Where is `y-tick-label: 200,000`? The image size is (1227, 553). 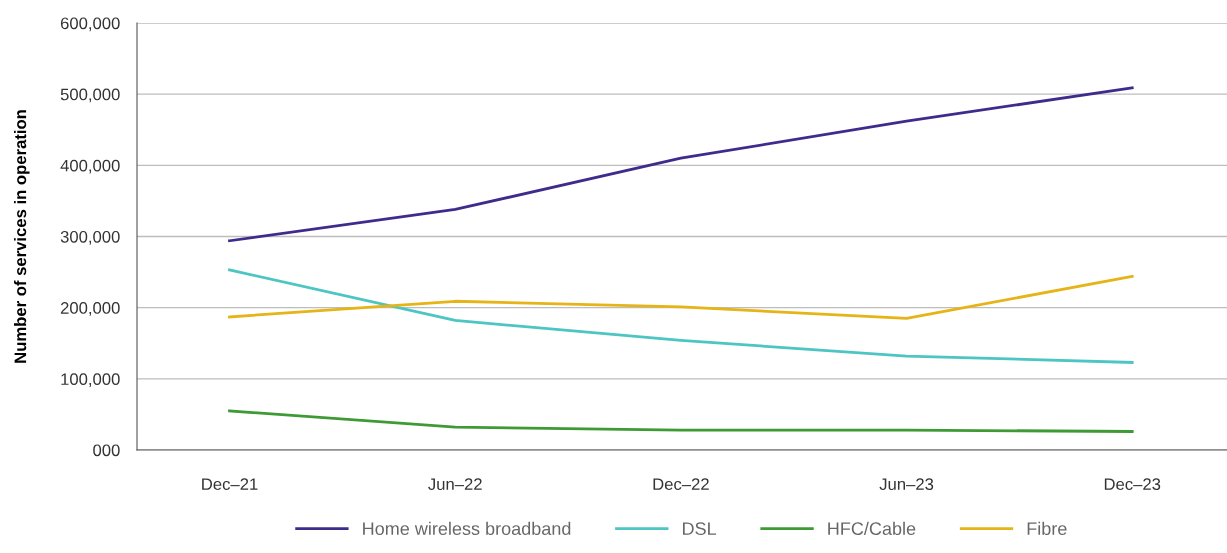
y-tick-label: 200,000 is located at coordinates (90, 309).